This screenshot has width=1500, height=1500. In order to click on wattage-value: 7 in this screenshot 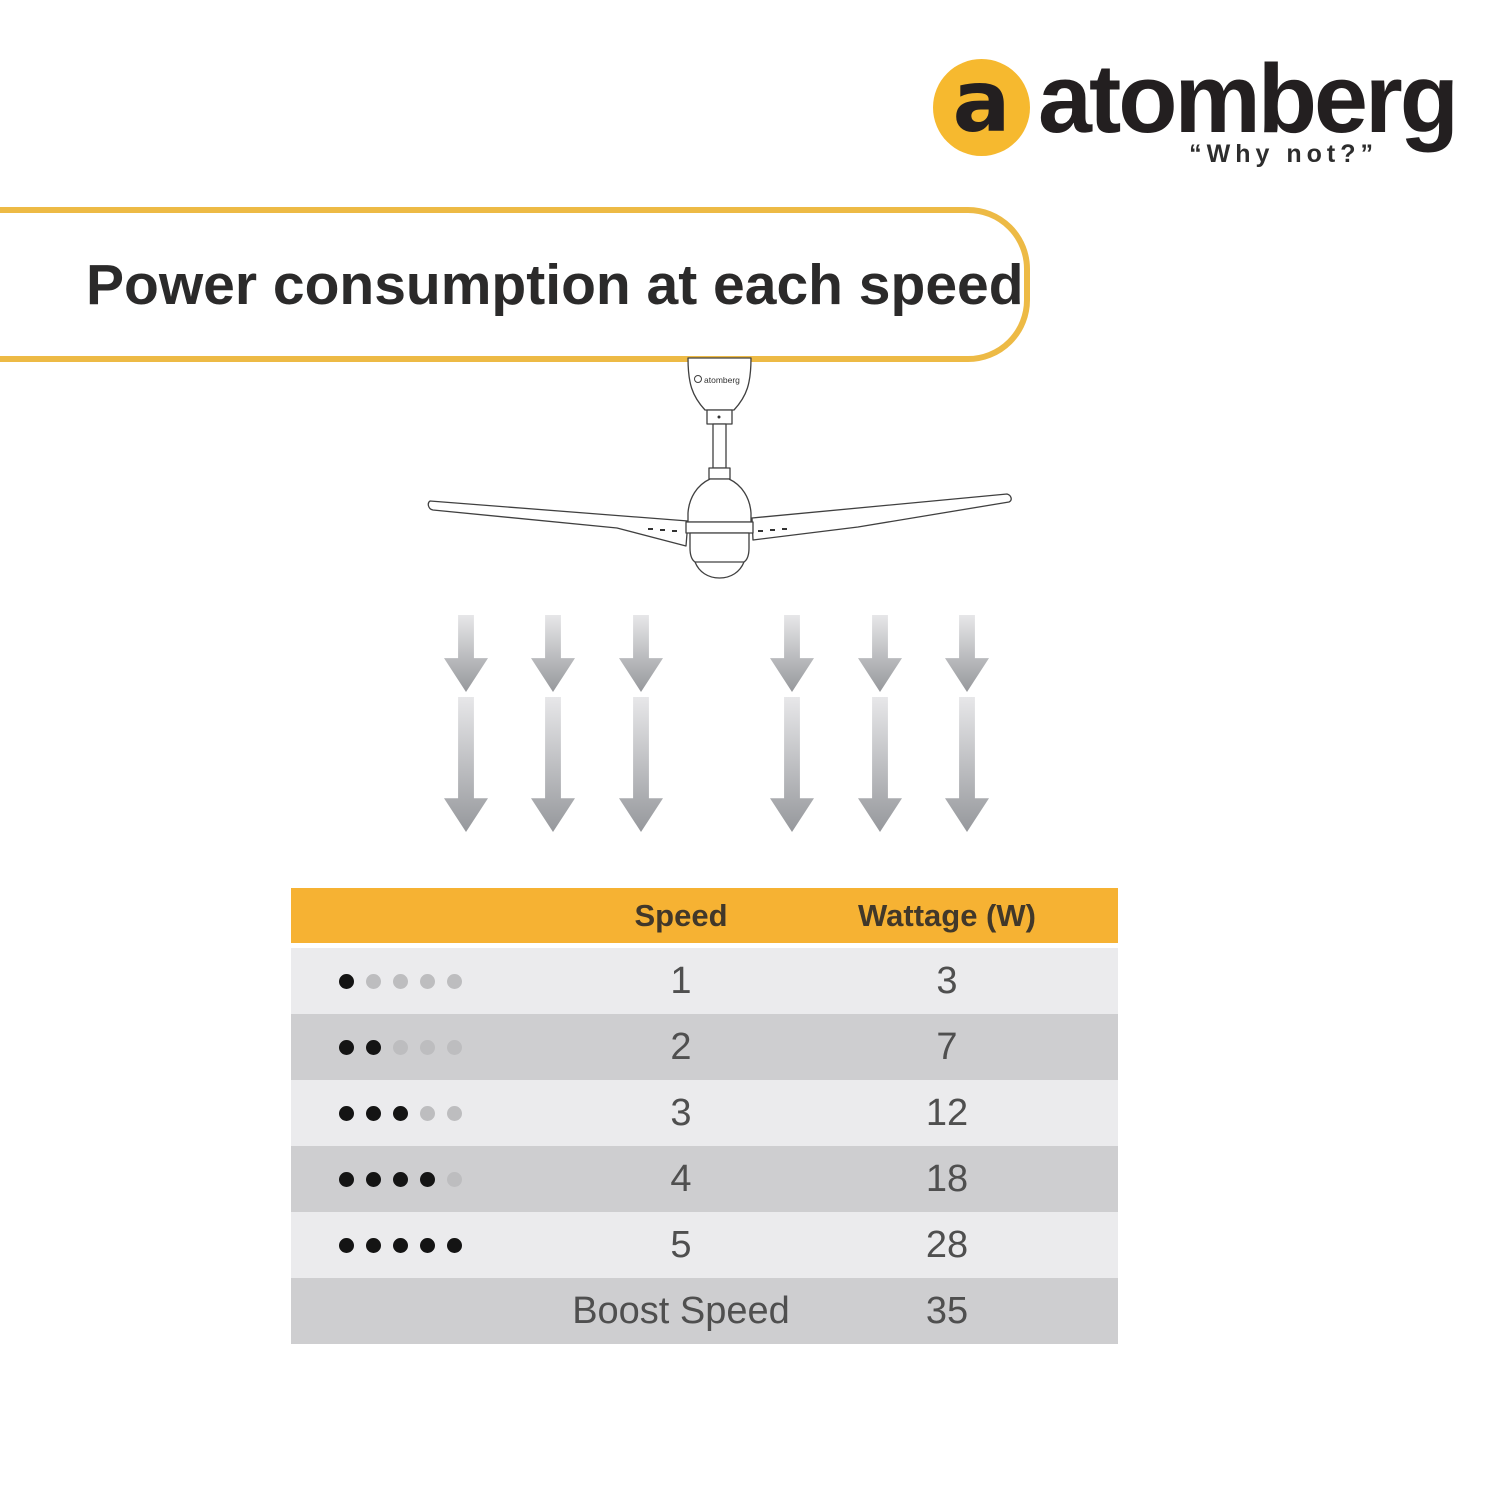, I will do `click(947, 1046)`.